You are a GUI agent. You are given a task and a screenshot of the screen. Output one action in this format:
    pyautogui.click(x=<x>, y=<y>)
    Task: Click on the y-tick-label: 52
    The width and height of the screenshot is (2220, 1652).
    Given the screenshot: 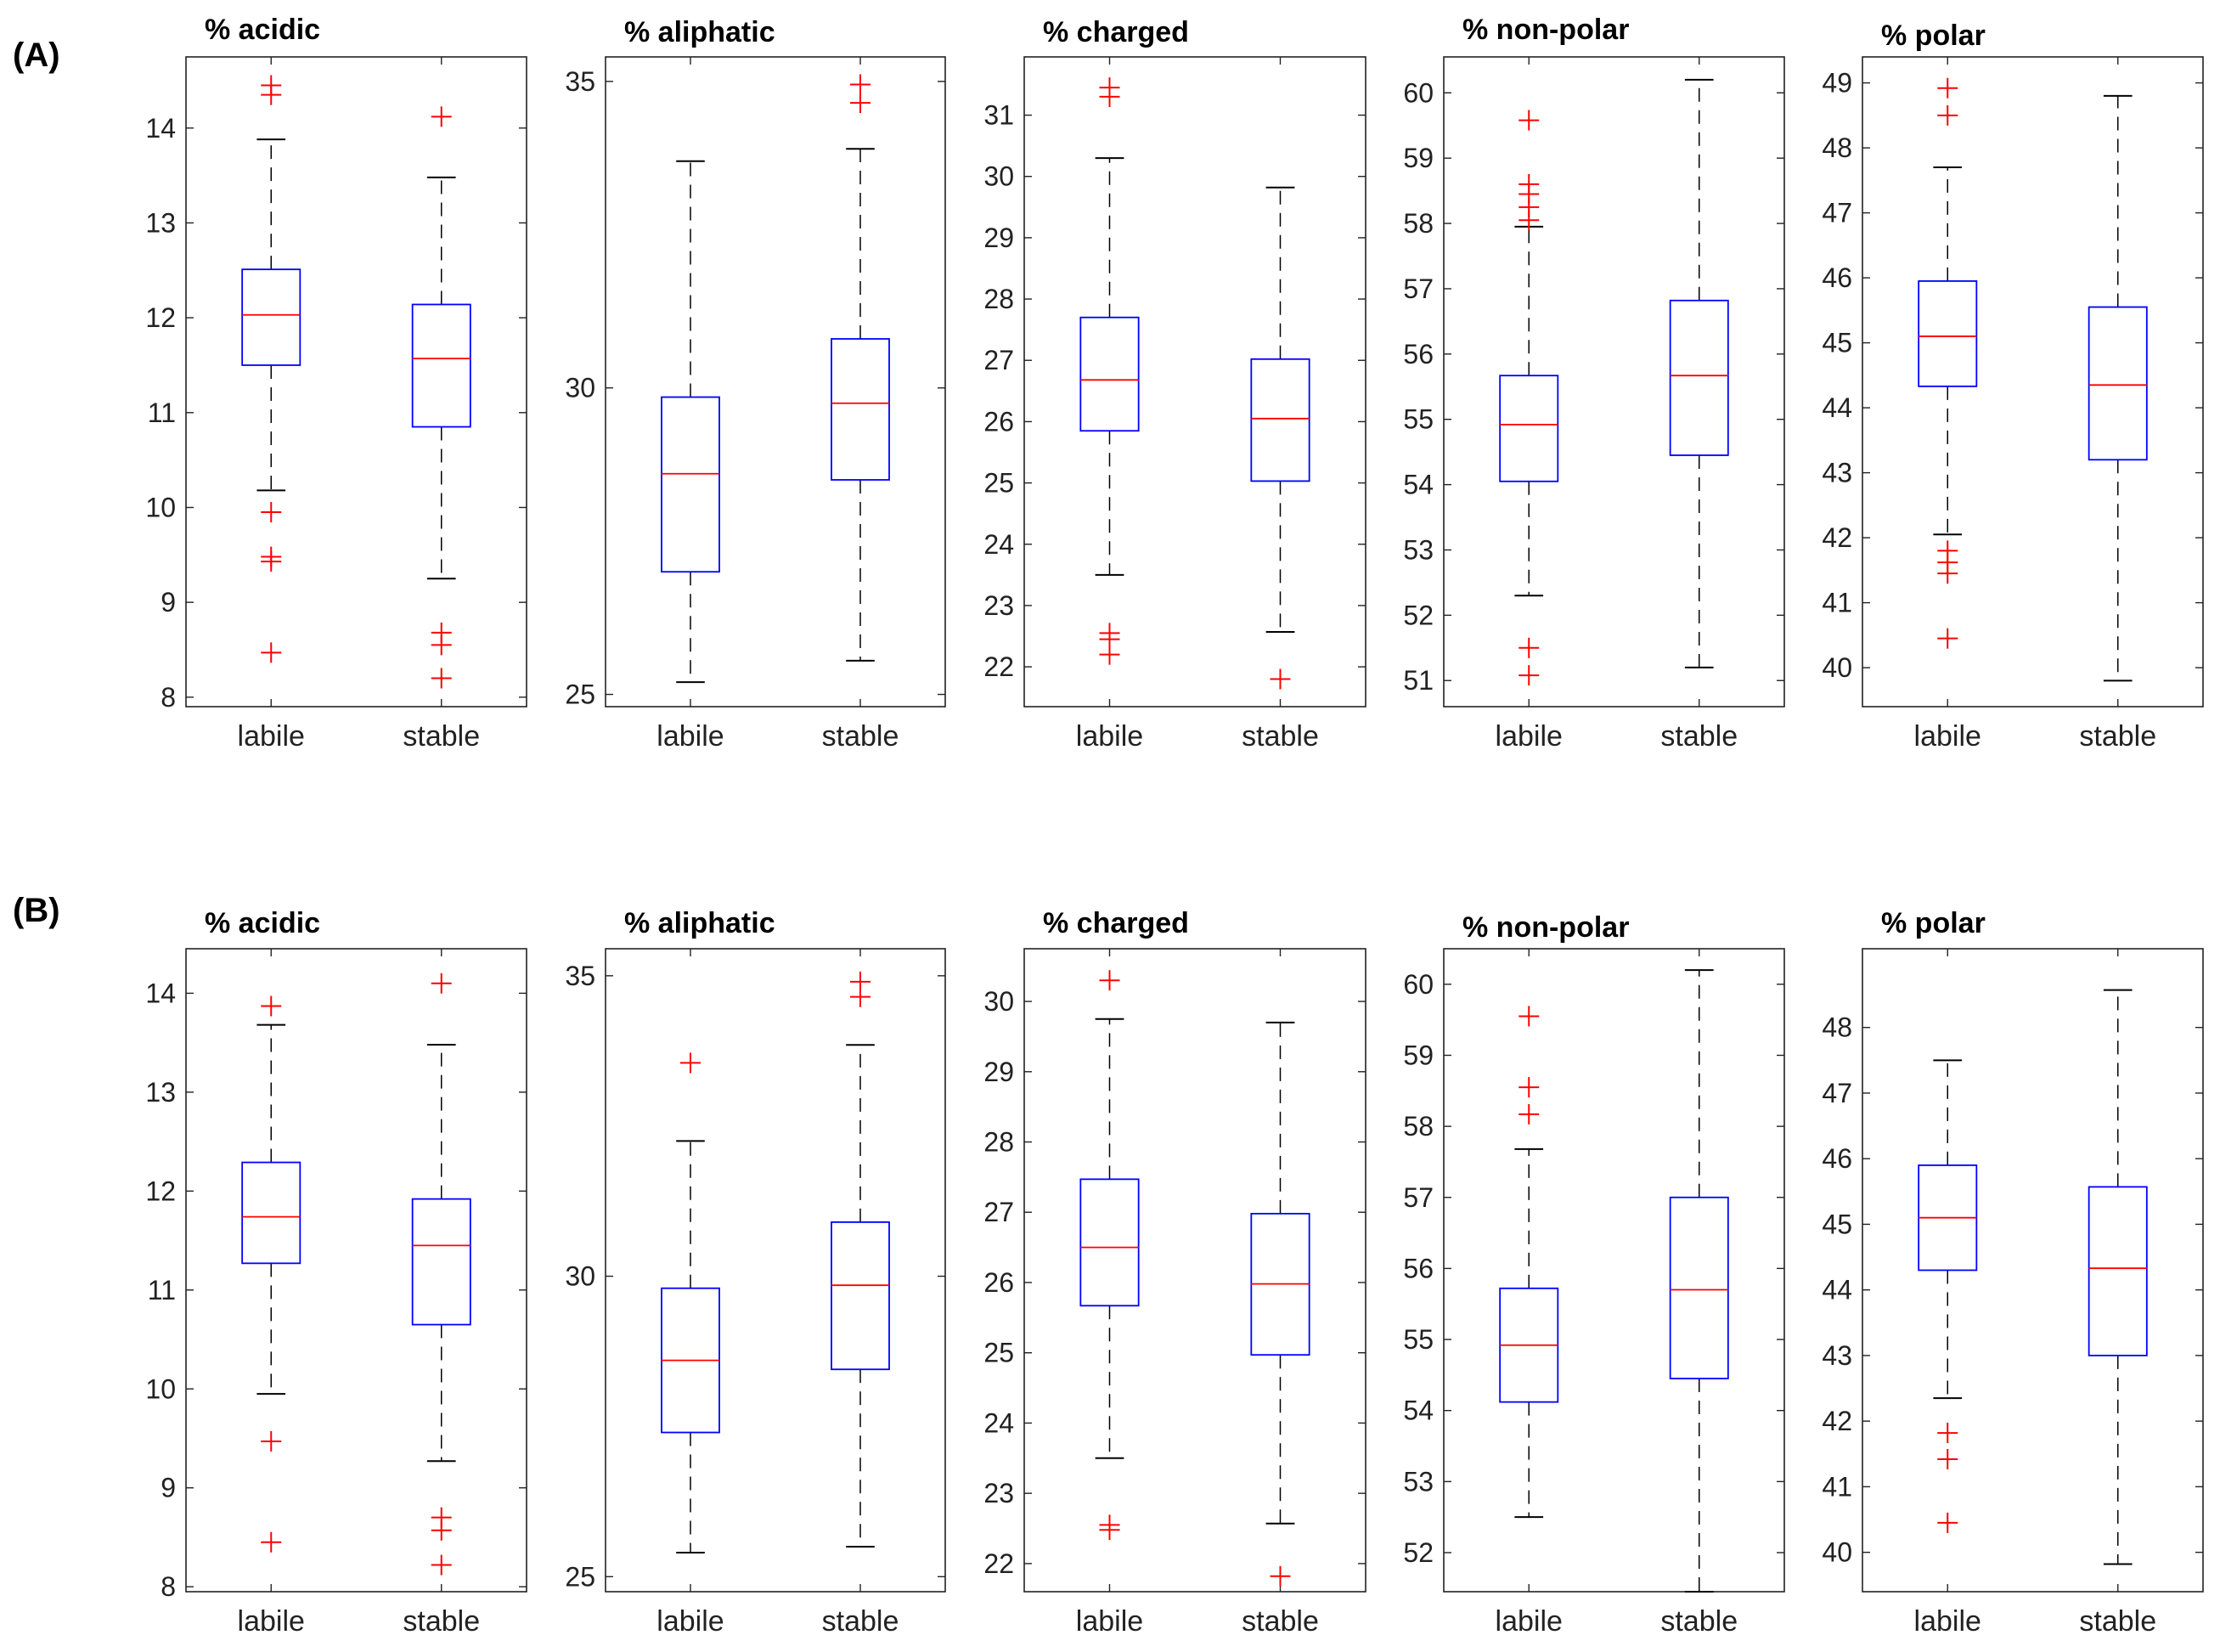 What is the action you would take?
    pyautogui.click(x=1418, y=1552)
    